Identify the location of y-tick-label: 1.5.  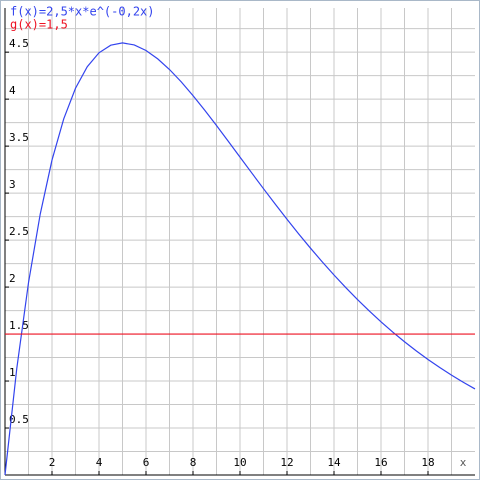
(19, 325).